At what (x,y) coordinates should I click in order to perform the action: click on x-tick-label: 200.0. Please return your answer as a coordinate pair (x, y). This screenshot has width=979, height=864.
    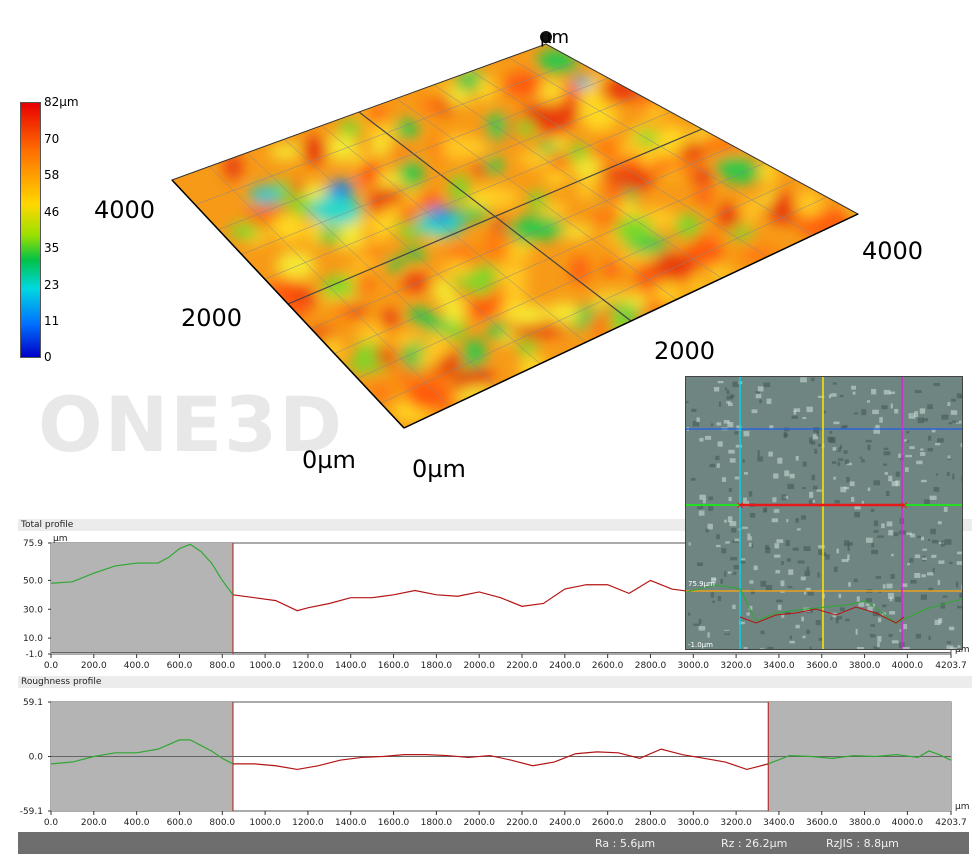
    Looking at the image, I should click on (94, 666).